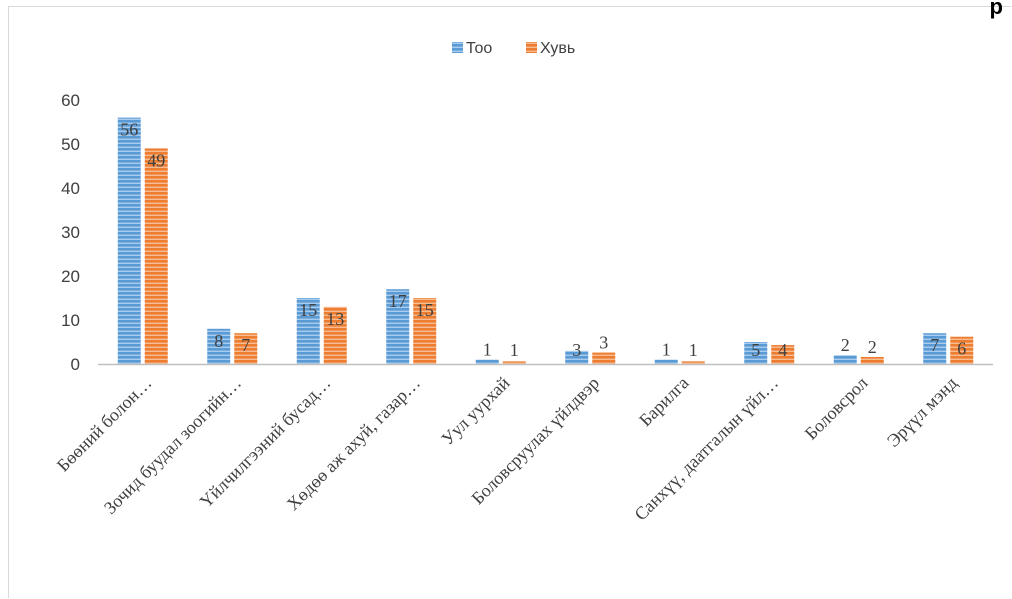 The image size is (1012, 599). What do you see at coordinates (70, 100) in the screenshot?
I see `y-tick-label: 60` at bounding box center [70, 100].